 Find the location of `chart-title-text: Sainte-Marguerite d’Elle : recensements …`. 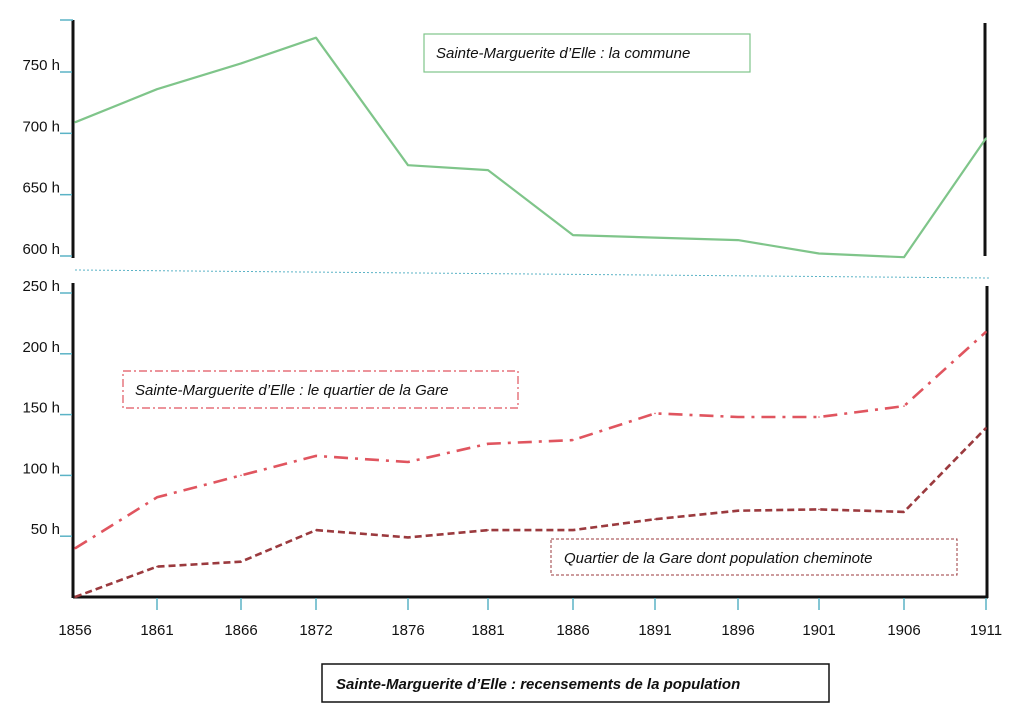

chart-title-text: Sainte-Marguerite d’Elle : recensements … is located at coordinates (538, 684).